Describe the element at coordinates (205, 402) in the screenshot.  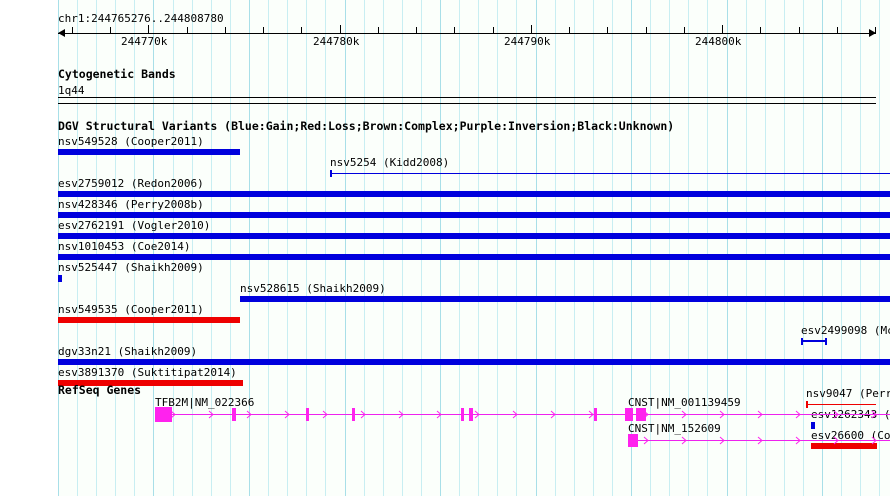
I see `gene-label: TFB2M|NM_022366` at that location.